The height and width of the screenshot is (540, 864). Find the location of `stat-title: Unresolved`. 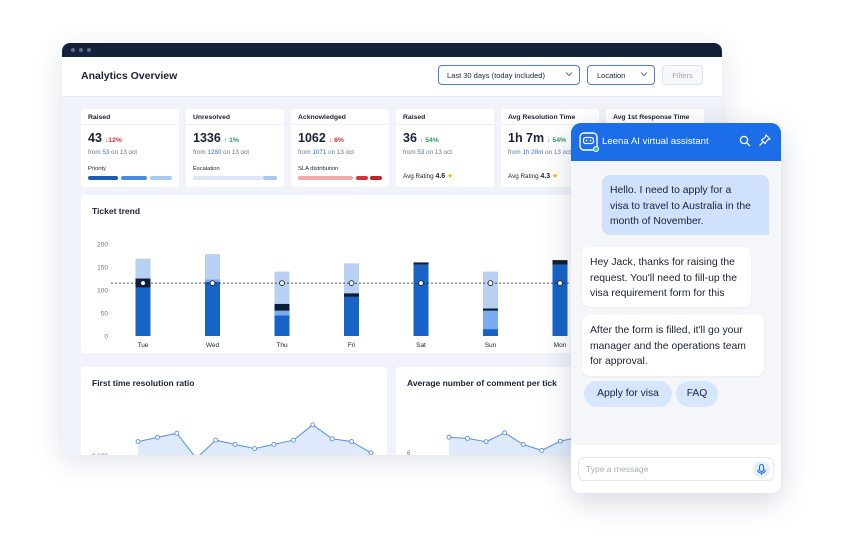

stat-title: Unresolved is located at coordinates (212, 117).